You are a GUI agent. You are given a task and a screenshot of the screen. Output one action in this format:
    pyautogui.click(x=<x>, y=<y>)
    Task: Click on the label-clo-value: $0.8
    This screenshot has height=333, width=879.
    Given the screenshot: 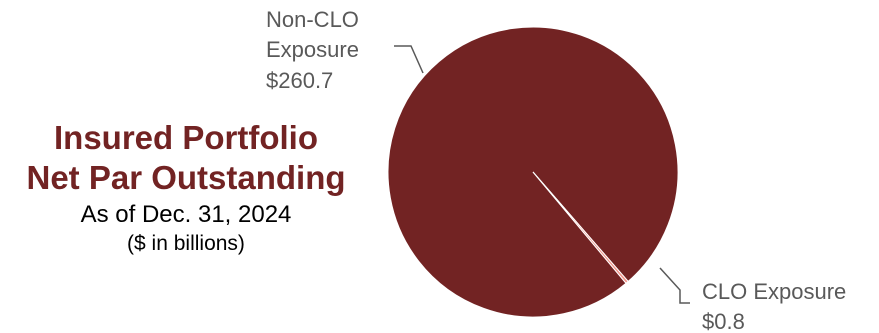 What is the action you would take?
    pyautogui.click(x=723, y=321)
    